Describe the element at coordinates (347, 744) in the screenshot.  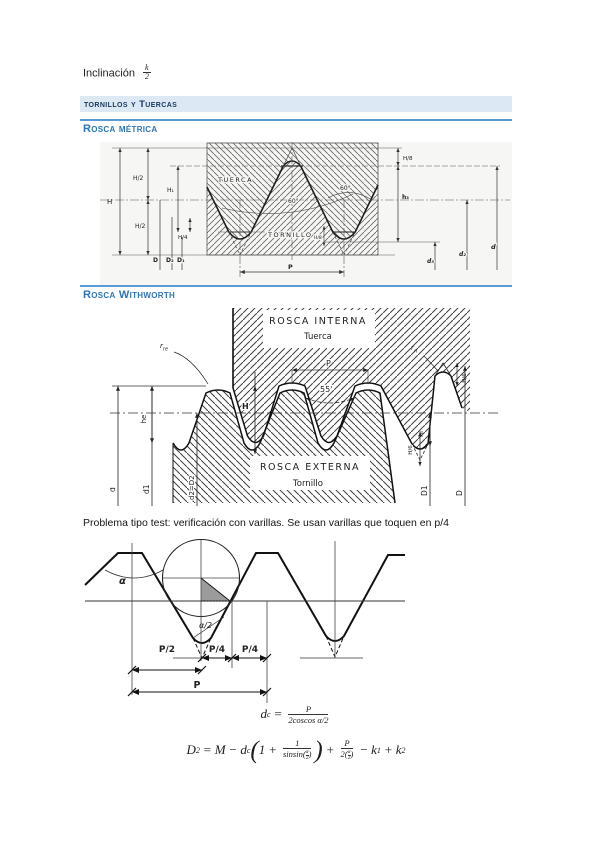
I see `f2-frac2-num: P` at that location.